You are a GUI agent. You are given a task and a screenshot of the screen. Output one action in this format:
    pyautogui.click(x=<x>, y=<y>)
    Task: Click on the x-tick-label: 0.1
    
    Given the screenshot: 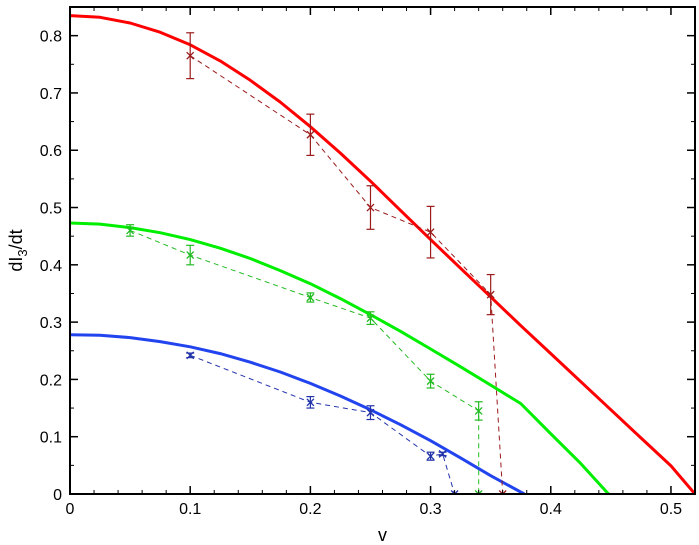 What is the action you would take?
    pyautogui.click(x=190, y=509)
    